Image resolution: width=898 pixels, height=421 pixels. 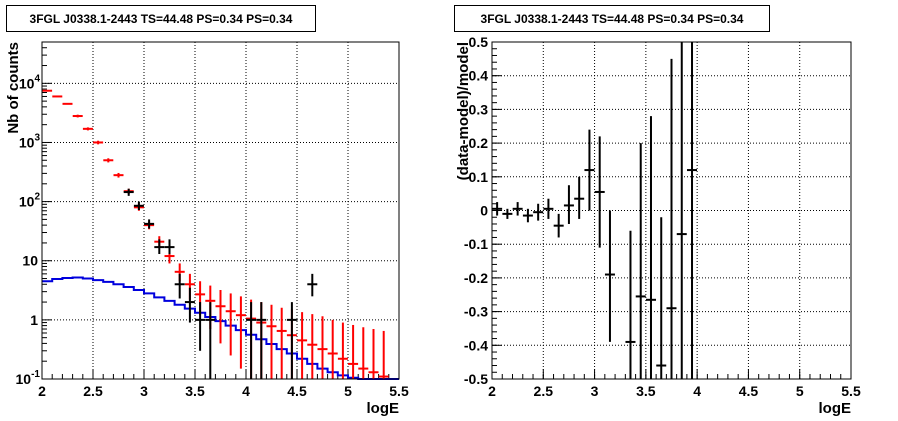 I want to click on right-y-tick-label: 0.3, so click(x=479, y=109).